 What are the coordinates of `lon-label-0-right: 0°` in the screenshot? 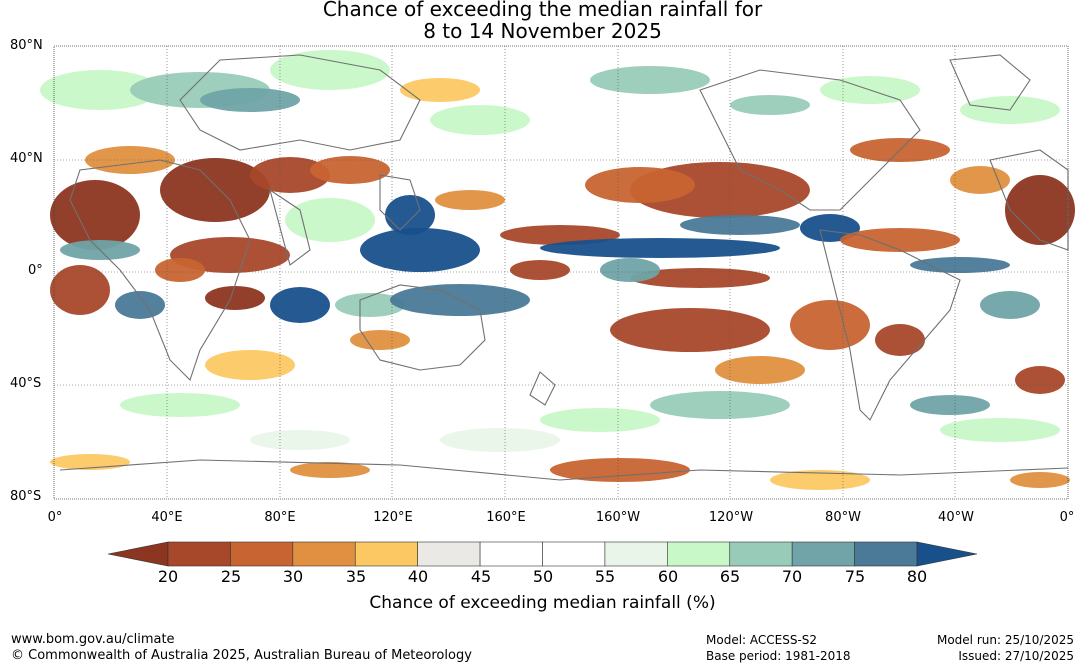 It's located at (1067, 517).